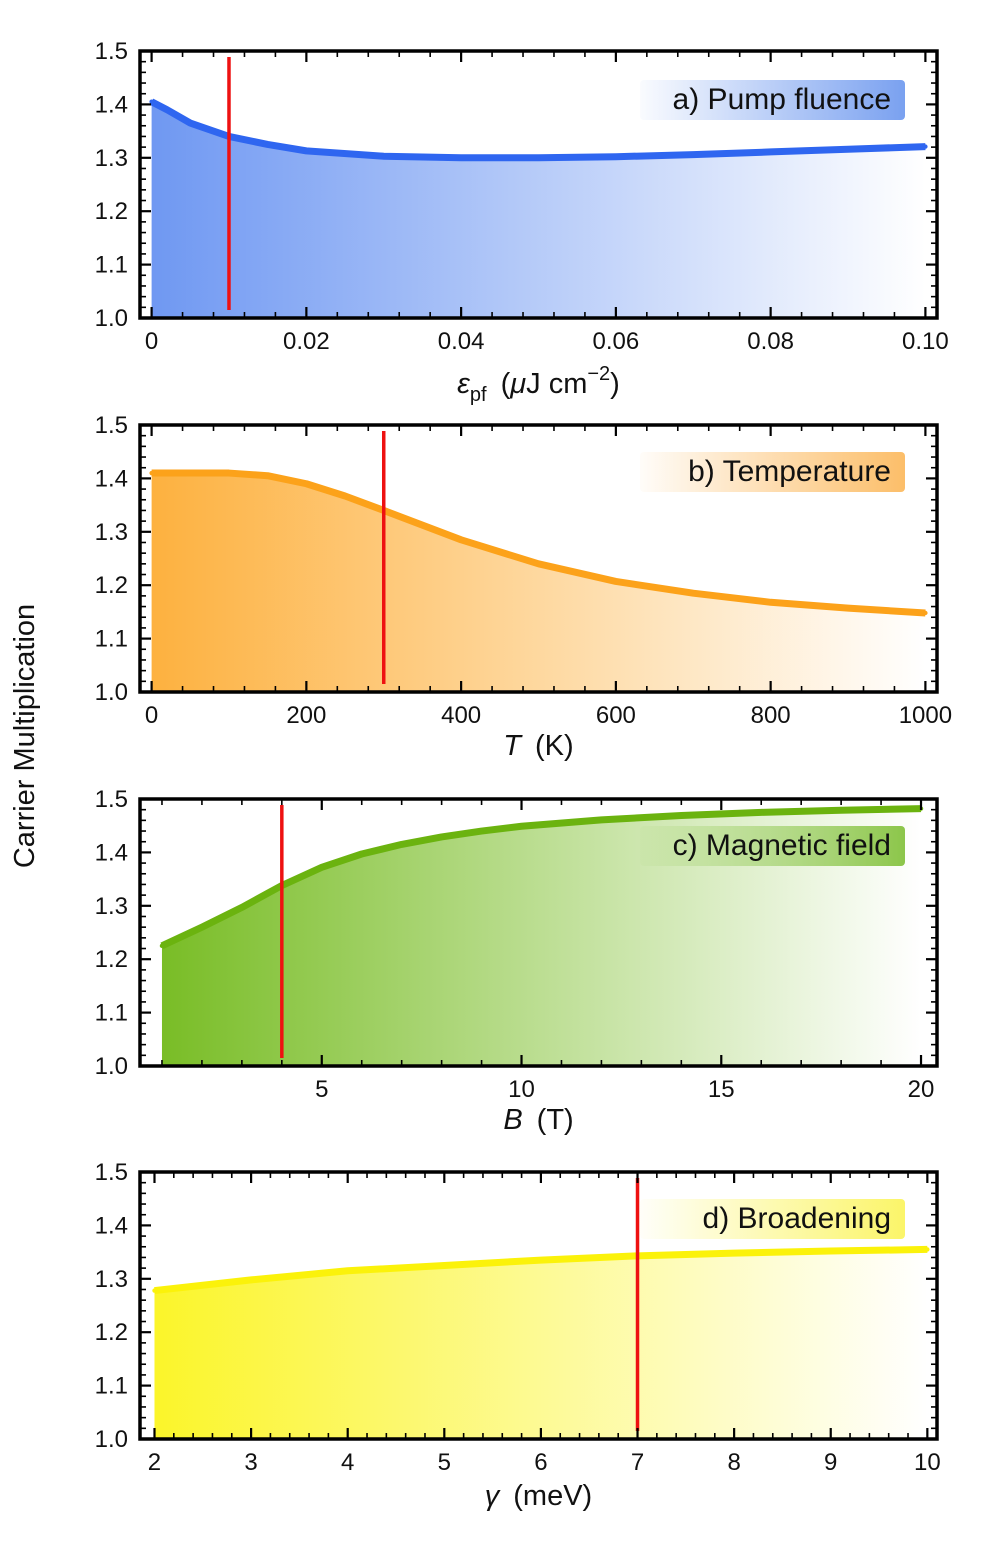 Image resolution: width=1004 pixels, height=1563 pixels. I want to click on x-tick-label: 0.04, so click(461, 341).